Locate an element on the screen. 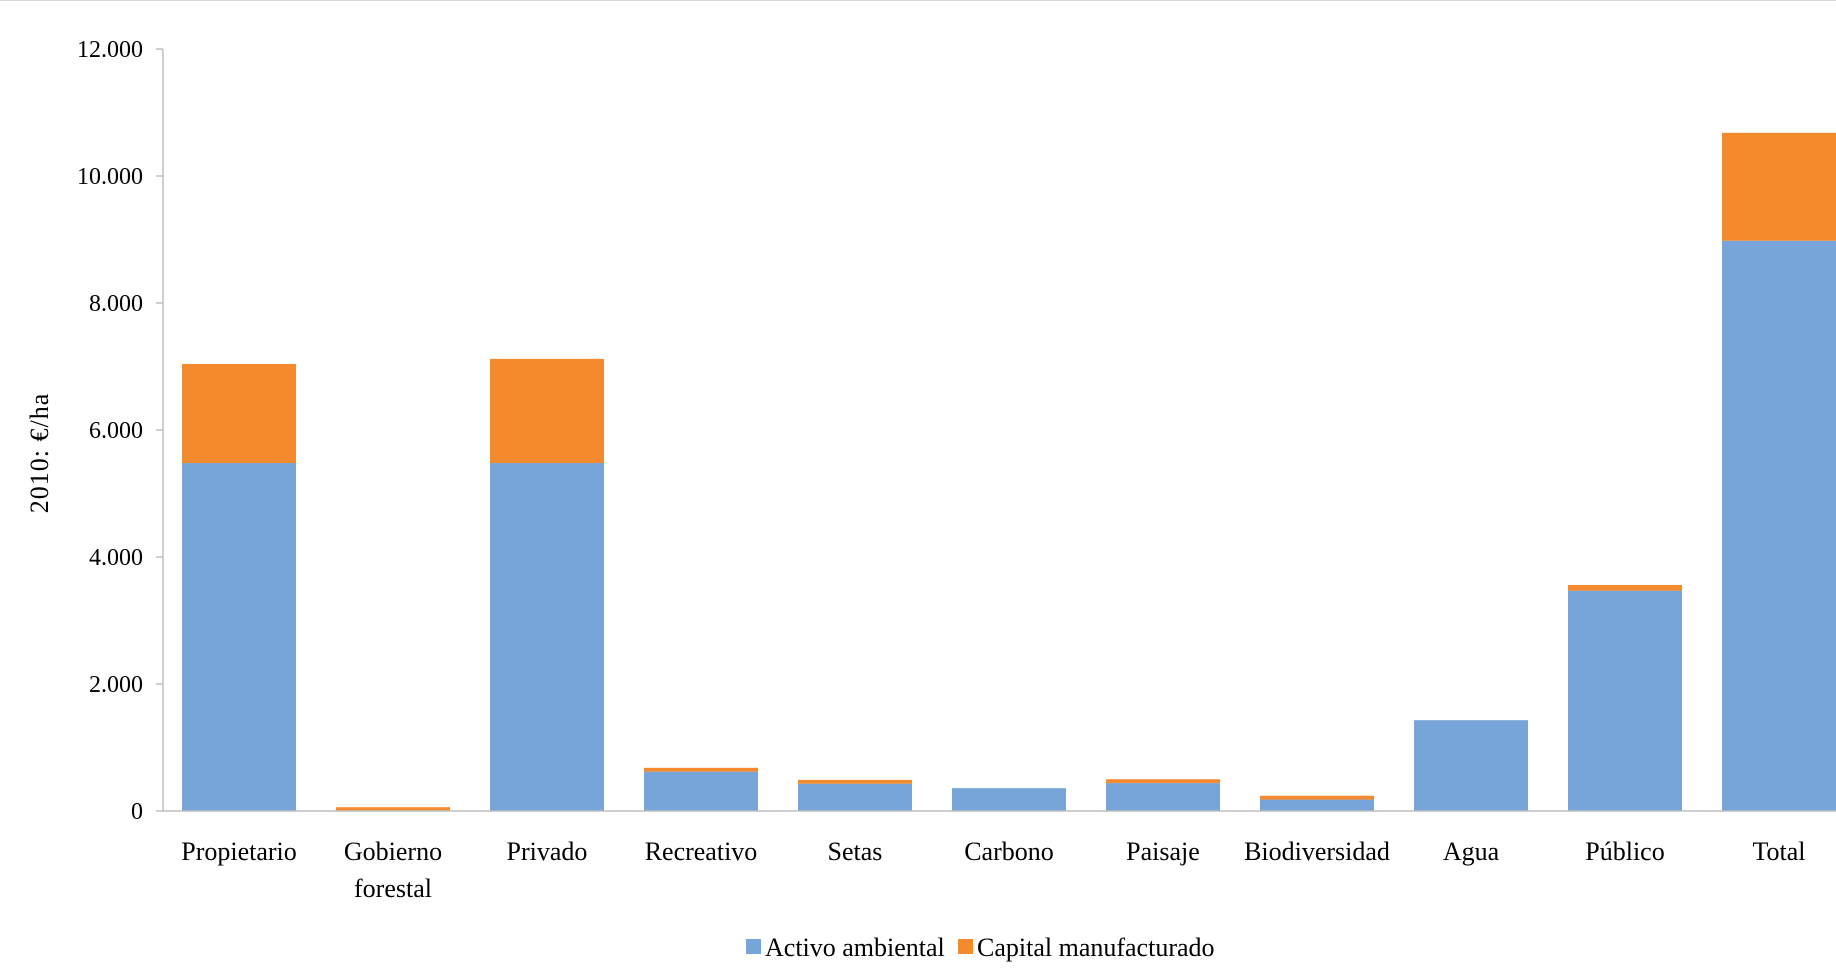 The height and width of the screenshot is (978, 1836). y-tick-label: 0 is located at coordinates (137, 812).